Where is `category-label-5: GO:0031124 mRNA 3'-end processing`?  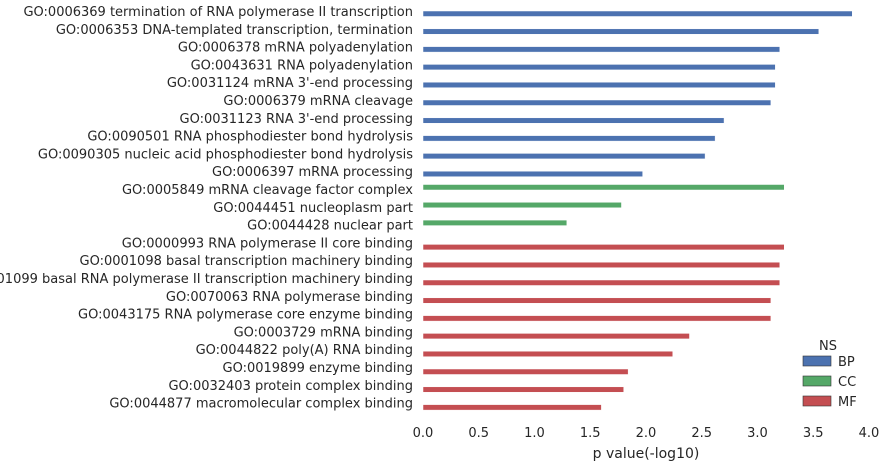
category-label-5: GO:0031124 mRNA 3'-end processing is located at coordinates (290, 83).